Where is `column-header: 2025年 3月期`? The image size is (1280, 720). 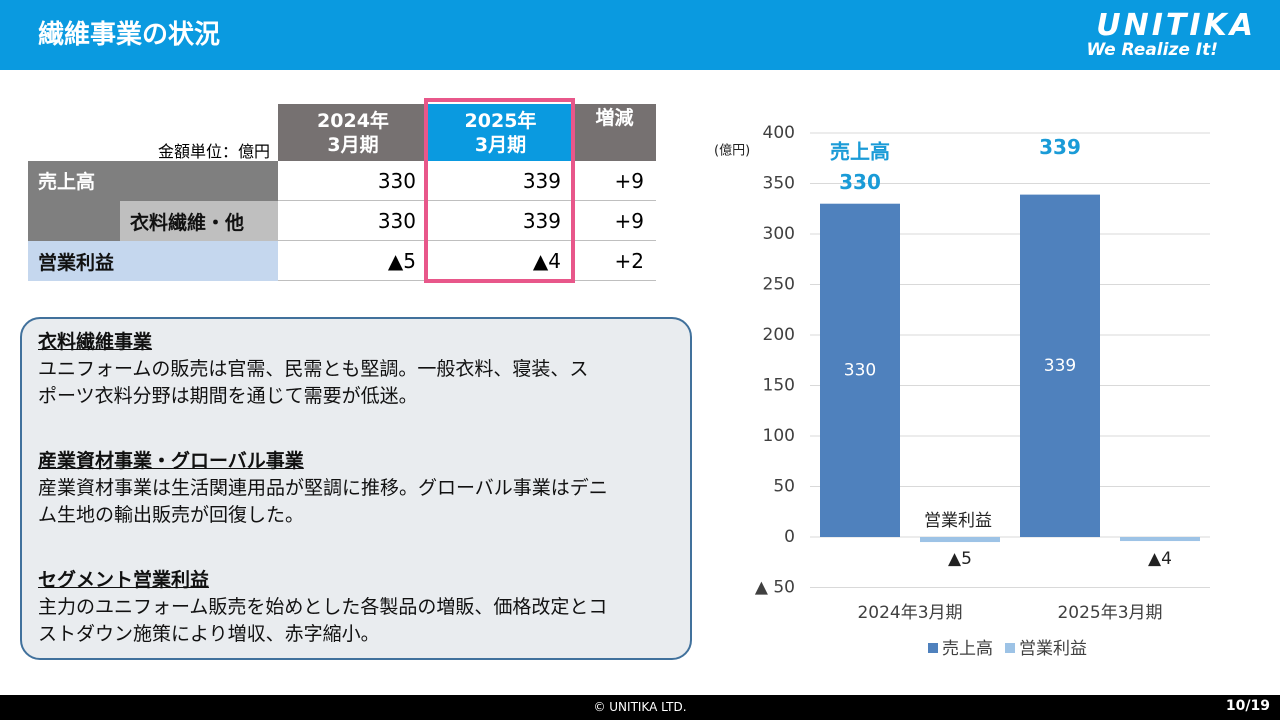
column-header: 2025年 3月期 is located at coordinates (500, 132).